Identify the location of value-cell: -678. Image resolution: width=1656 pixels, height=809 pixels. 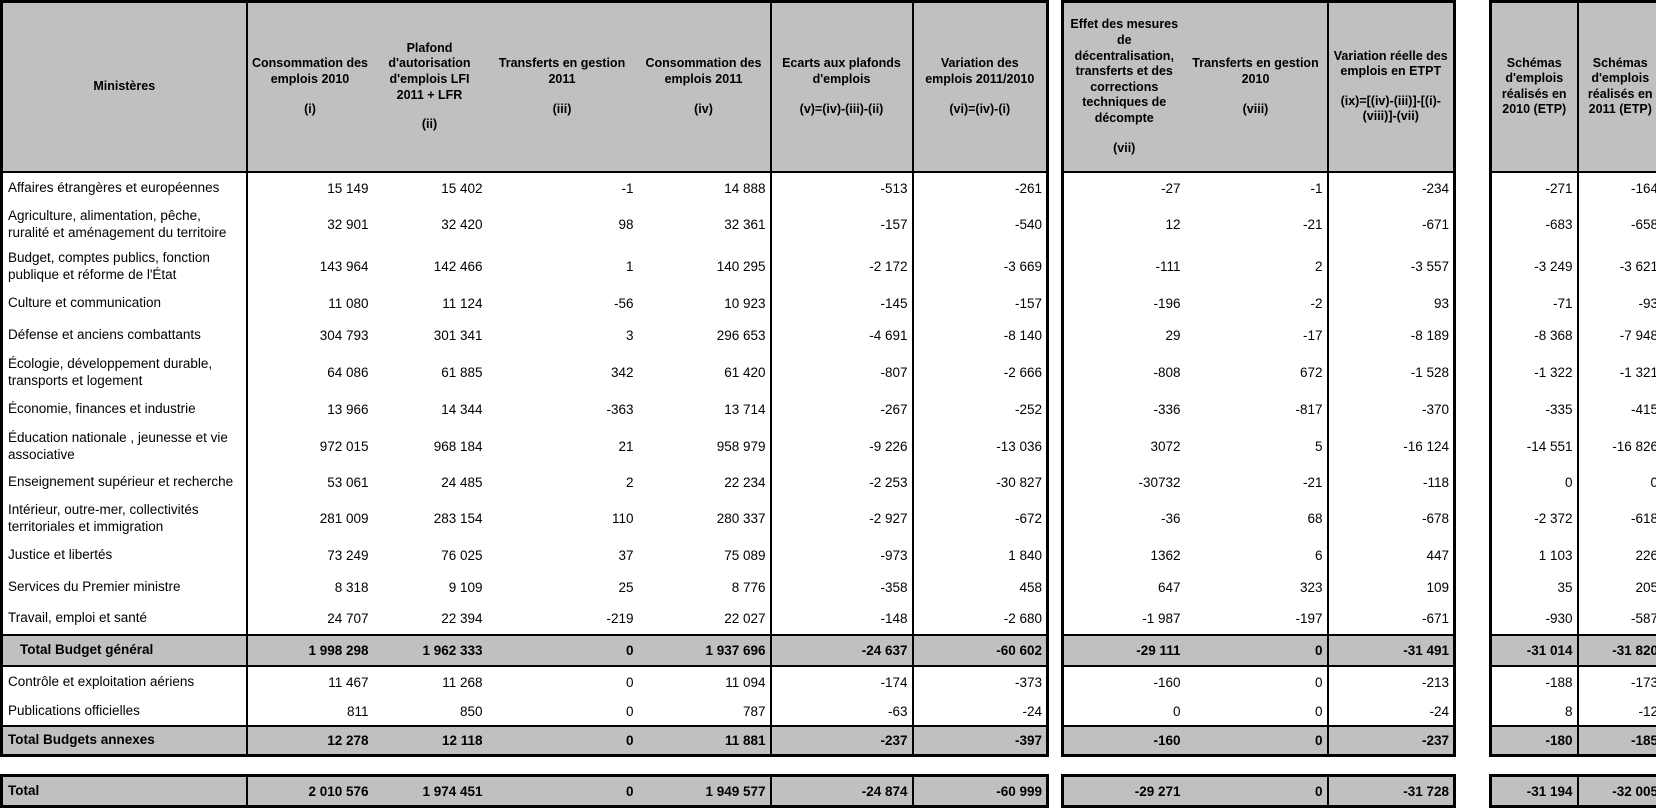
(1435, 518).